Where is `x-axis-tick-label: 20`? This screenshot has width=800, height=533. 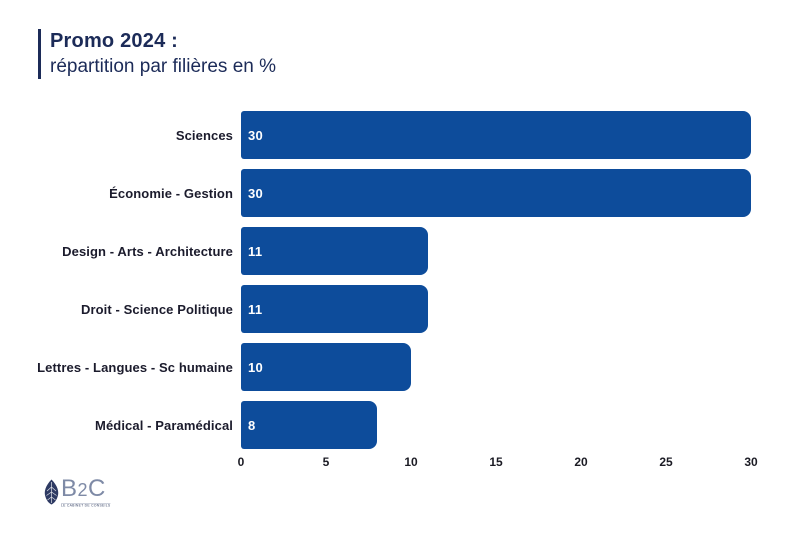 x-axis-tick-label: 20 is located at coordinates (581, 462).